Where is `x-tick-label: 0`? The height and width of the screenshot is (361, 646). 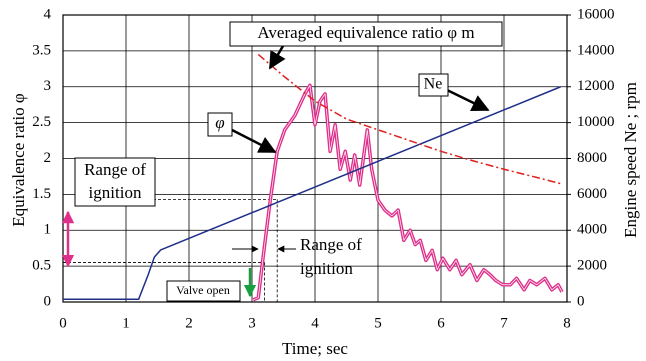
x-tick-label: 0 is located at coordinates (63, 323).